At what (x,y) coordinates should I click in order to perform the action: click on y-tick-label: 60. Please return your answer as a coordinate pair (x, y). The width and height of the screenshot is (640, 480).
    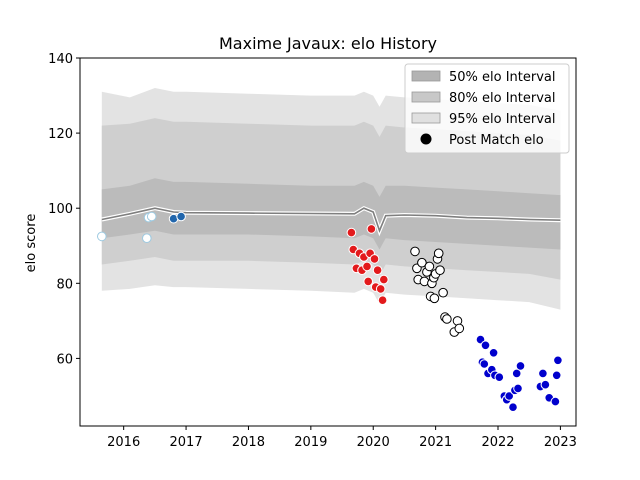
    Looking at the image, I should click on (64, 359).